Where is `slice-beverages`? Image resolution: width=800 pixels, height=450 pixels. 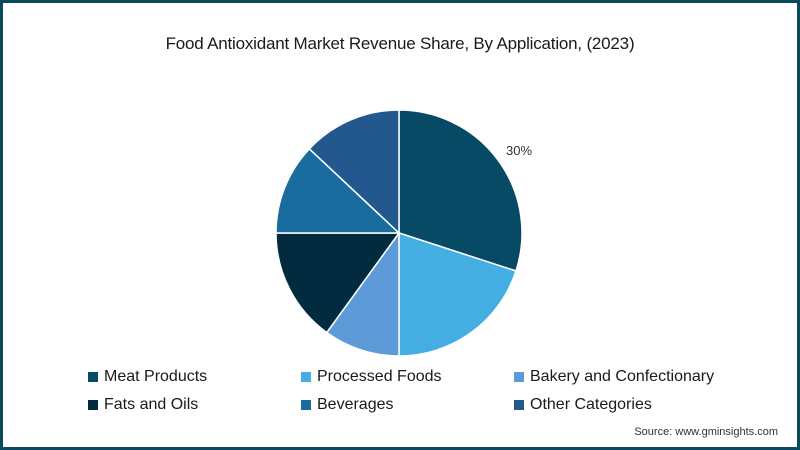
slice-beverages is located at coordinates (337, 191).